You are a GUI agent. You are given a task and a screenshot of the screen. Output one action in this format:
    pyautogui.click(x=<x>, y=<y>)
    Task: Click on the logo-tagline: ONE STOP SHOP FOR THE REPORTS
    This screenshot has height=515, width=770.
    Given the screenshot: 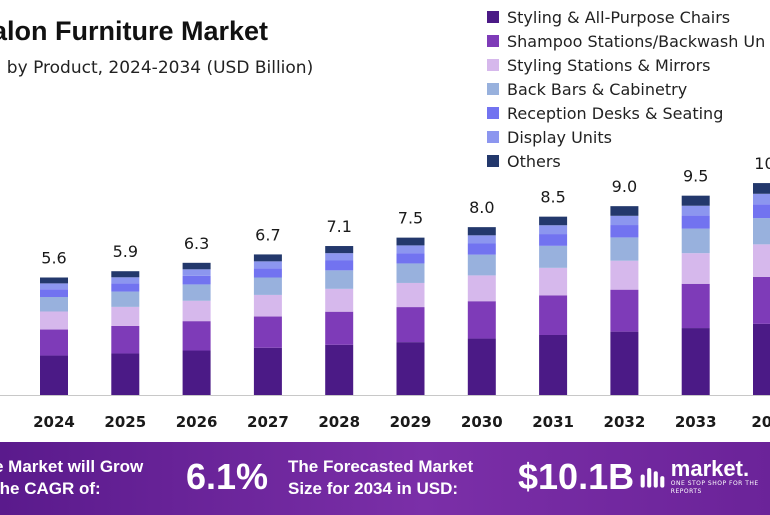 What is the action you would take?
    pyautogui.click(x=714, y=487)
    